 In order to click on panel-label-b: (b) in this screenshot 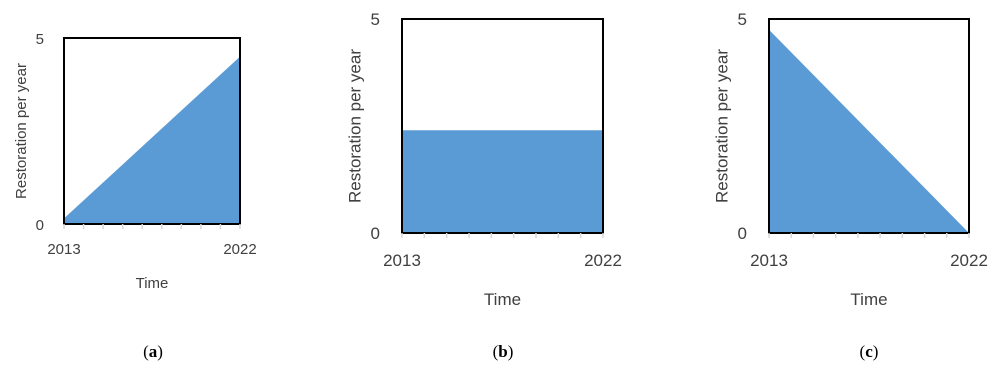, I will do `click(503, 351)`.